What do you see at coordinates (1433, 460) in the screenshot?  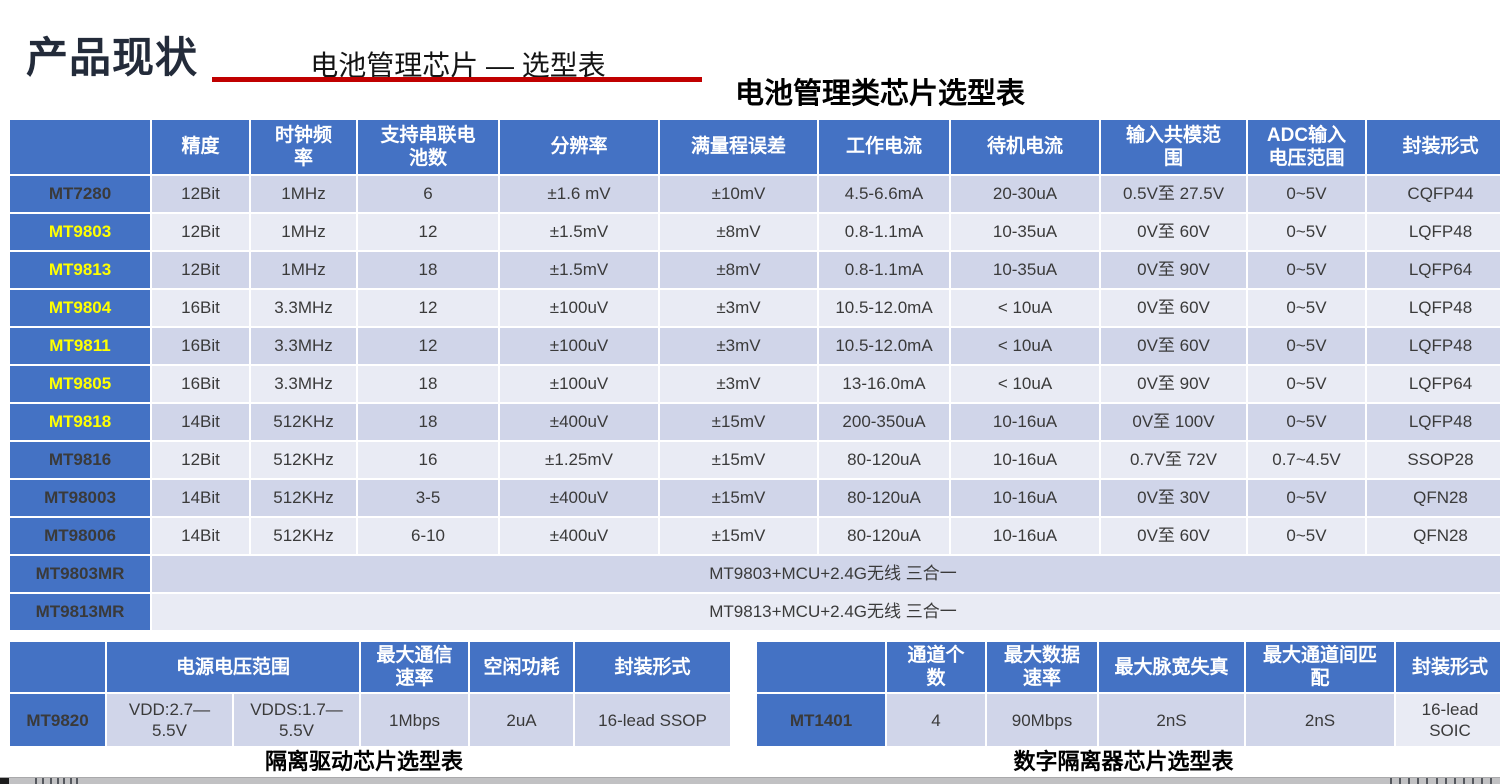 I see `table-cell: SSOP28` at bounding box center [1433, 460].